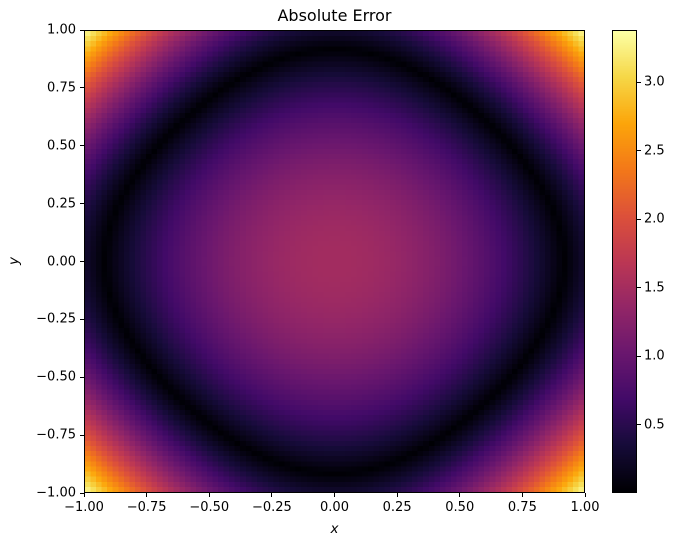 Image resolution: width=674 pixels, height=547 pixels. I want to click on y-tick-label: −0.25, so click(56, 319).